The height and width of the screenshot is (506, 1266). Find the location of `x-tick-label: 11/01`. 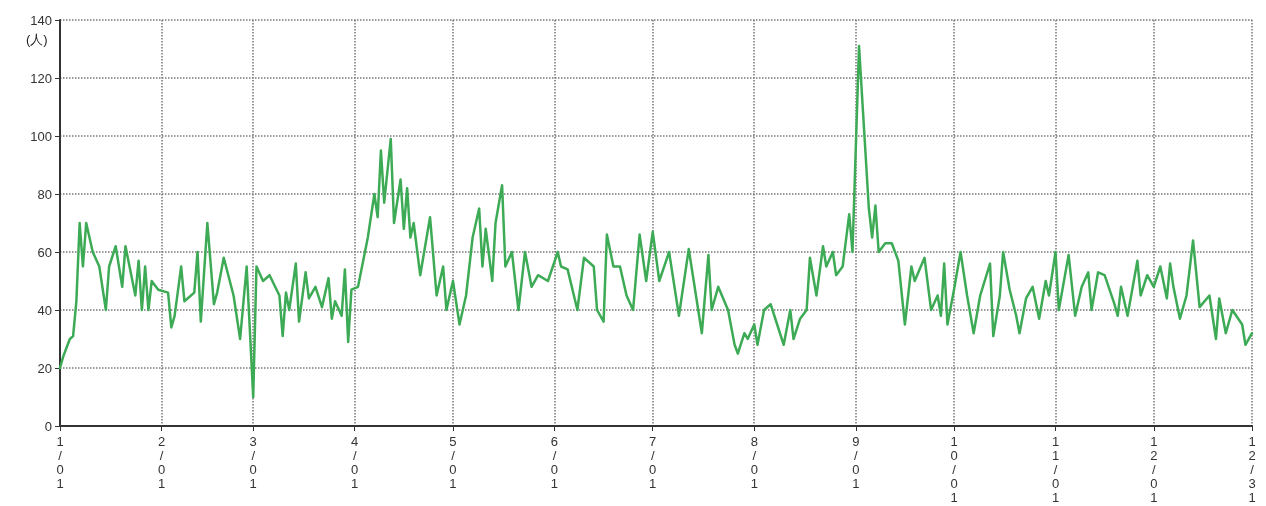

x-tick-label: 11/01 is located at coordinates (1055, 469).